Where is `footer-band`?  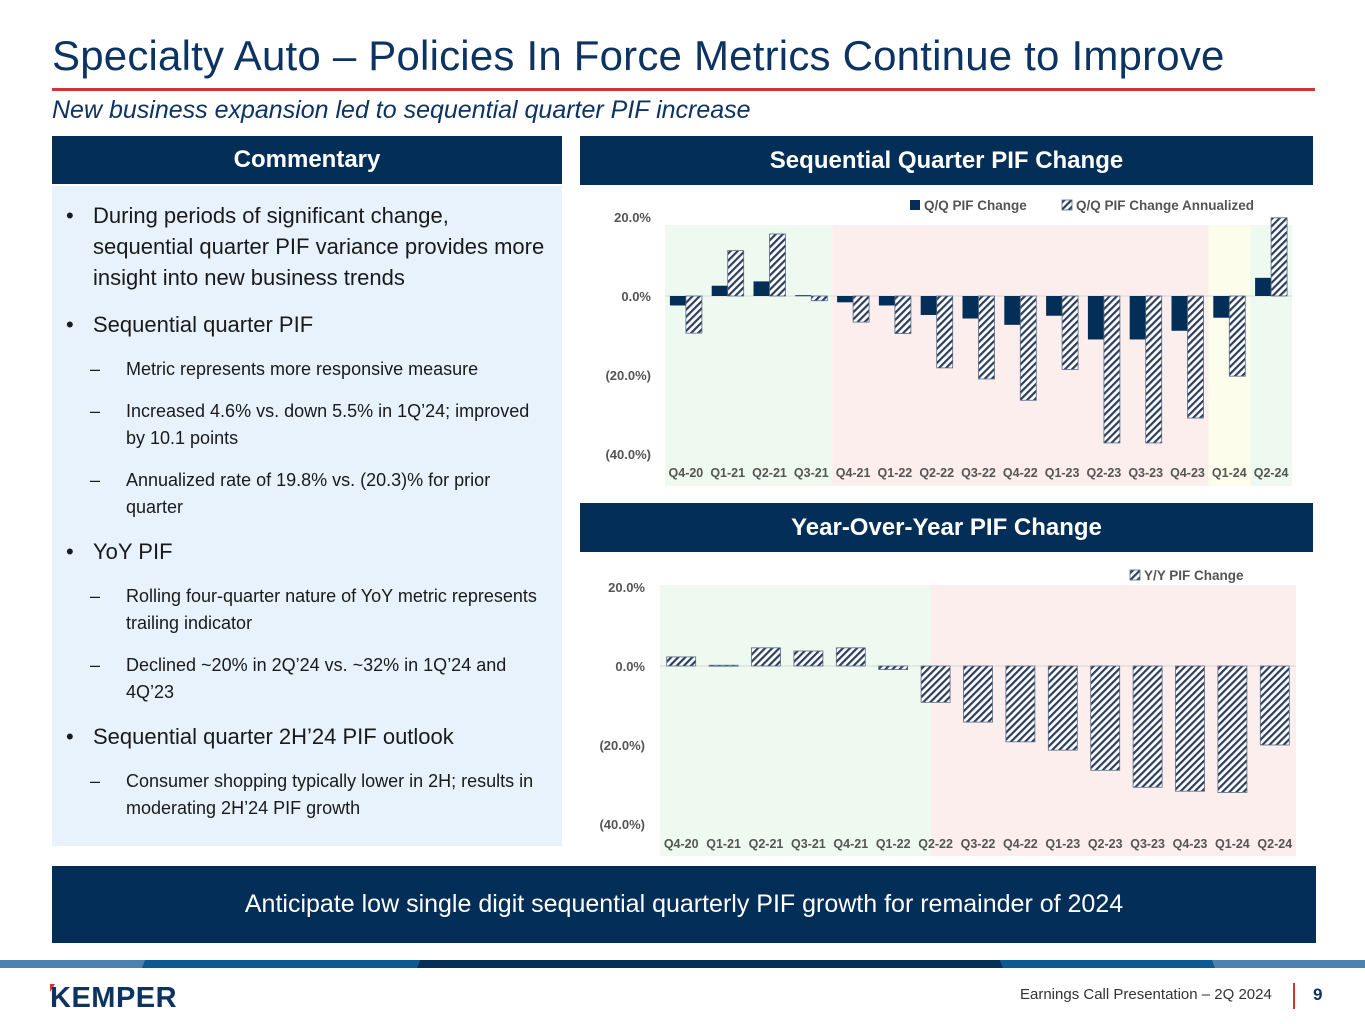 footer-band is located at coordinates (682, 964).